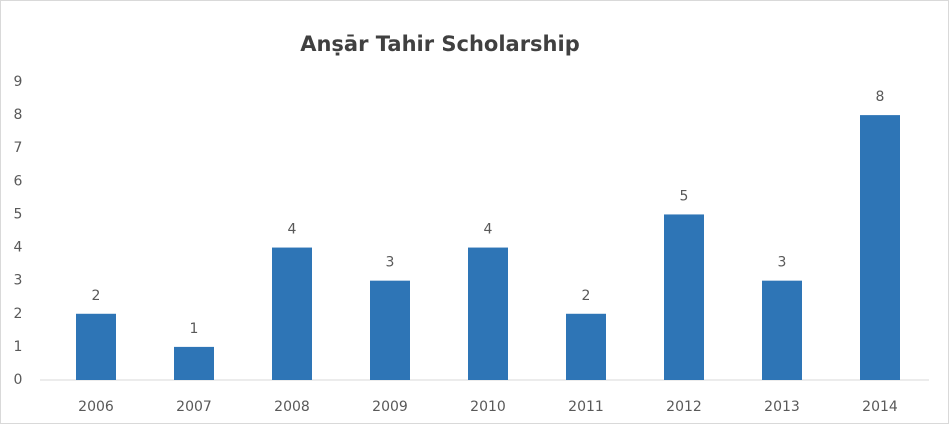 The image size is (951, 426). I want to click on chart-title: Anṣār Tahir Scholarship, so click(440, 44).